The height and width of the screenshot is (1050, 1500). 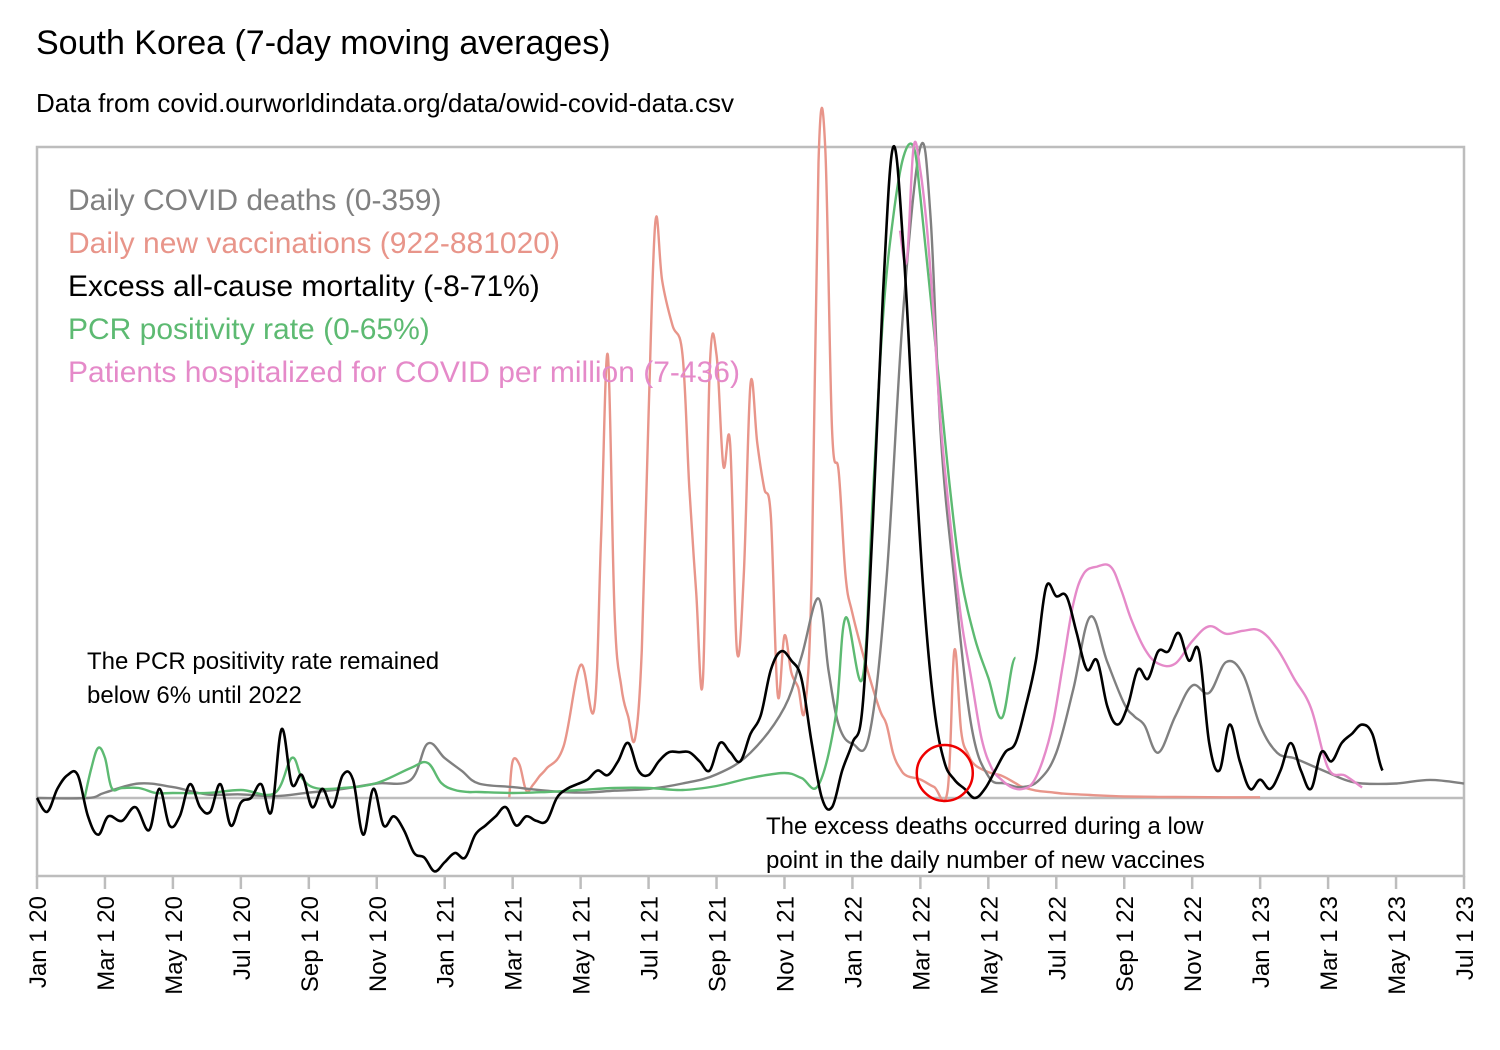 I want to click on legend-item: Daily COVID deaths (0-359), so click(x=254, y=200).